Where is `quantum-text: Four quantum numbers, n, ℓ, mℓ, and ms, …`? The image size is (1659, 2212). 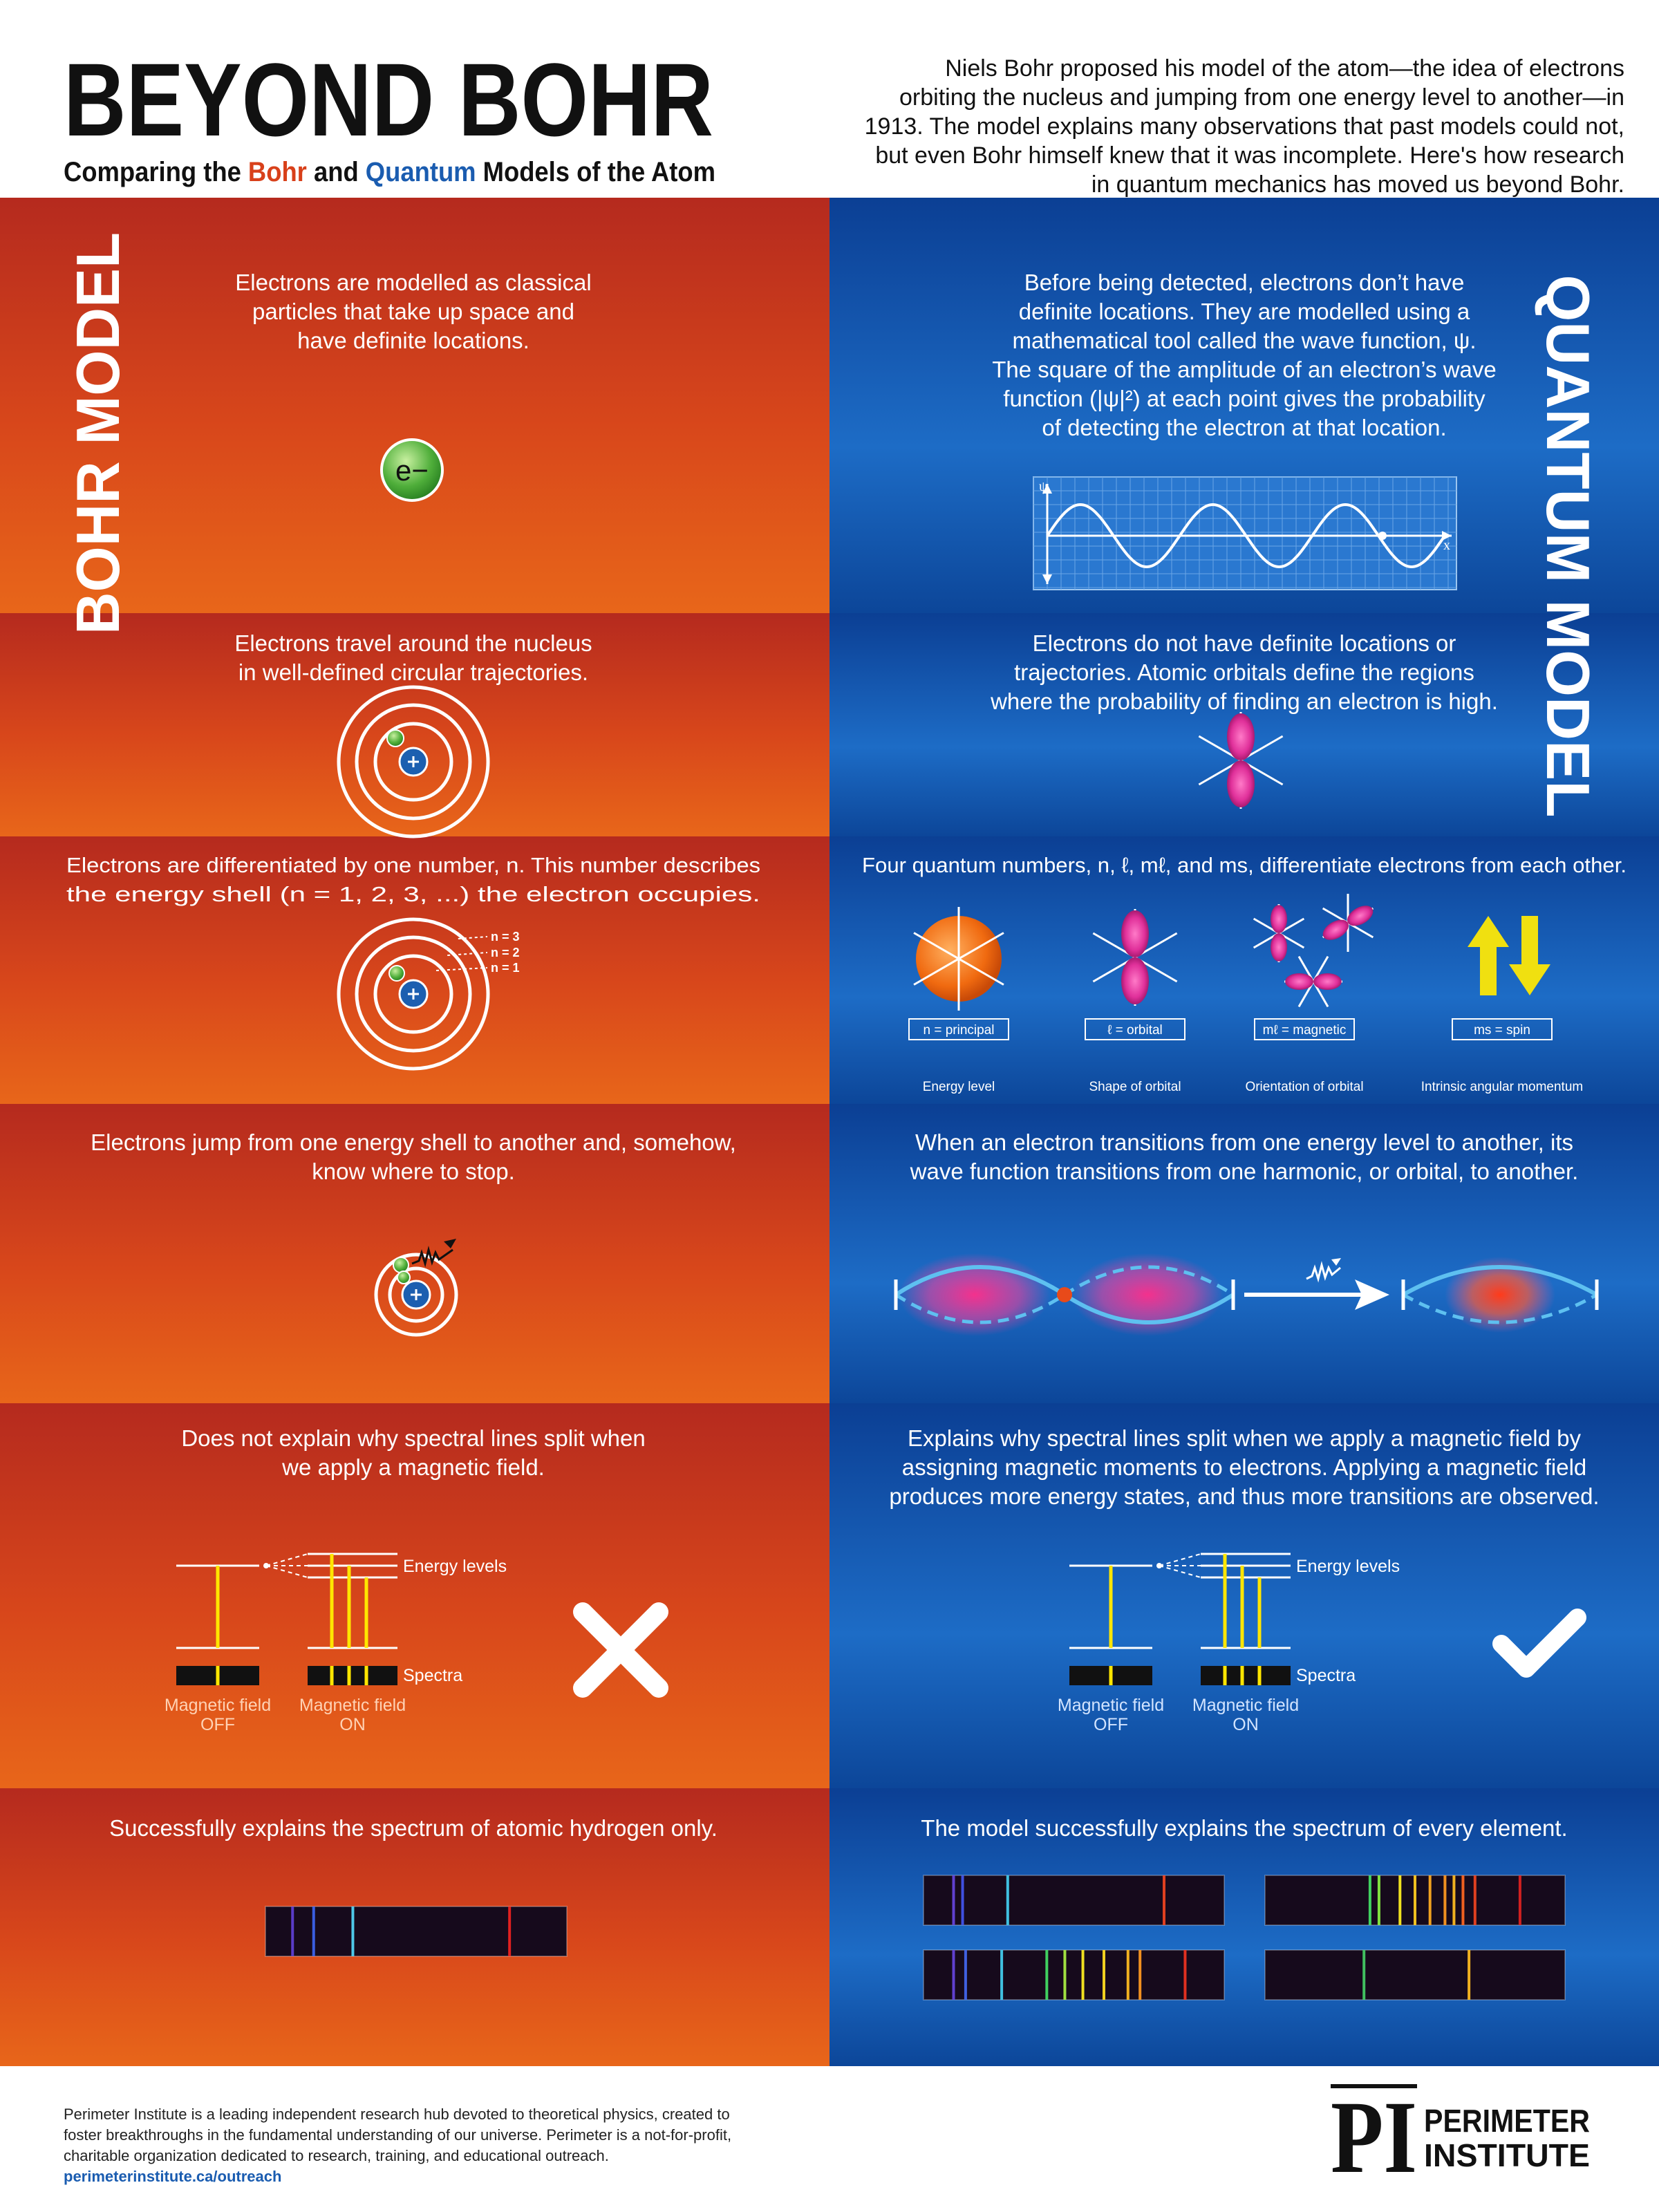 quantum-text: Four quantum numbers, n, ℓ, mℓ, and ms, … is located at coordinates (1244, 865).